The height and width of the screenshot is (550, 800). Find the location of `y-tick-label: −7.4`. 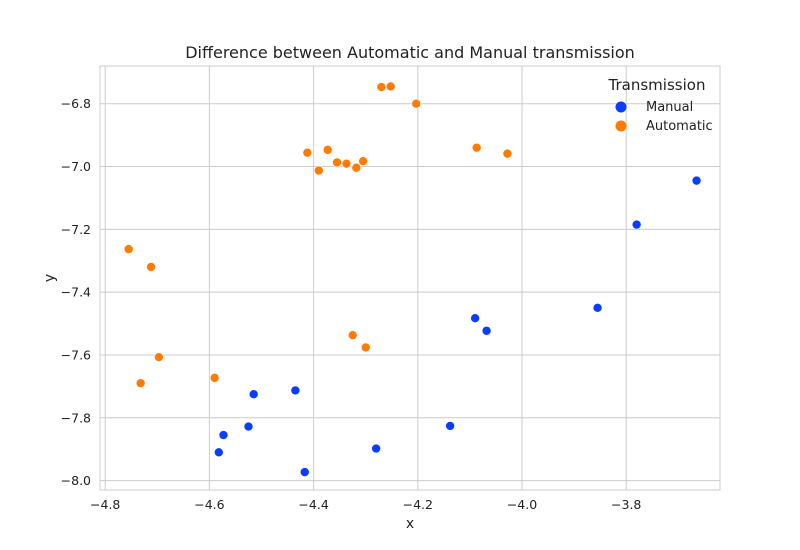

y-tick-label: −7.4 is located at coordinates (76, 292).